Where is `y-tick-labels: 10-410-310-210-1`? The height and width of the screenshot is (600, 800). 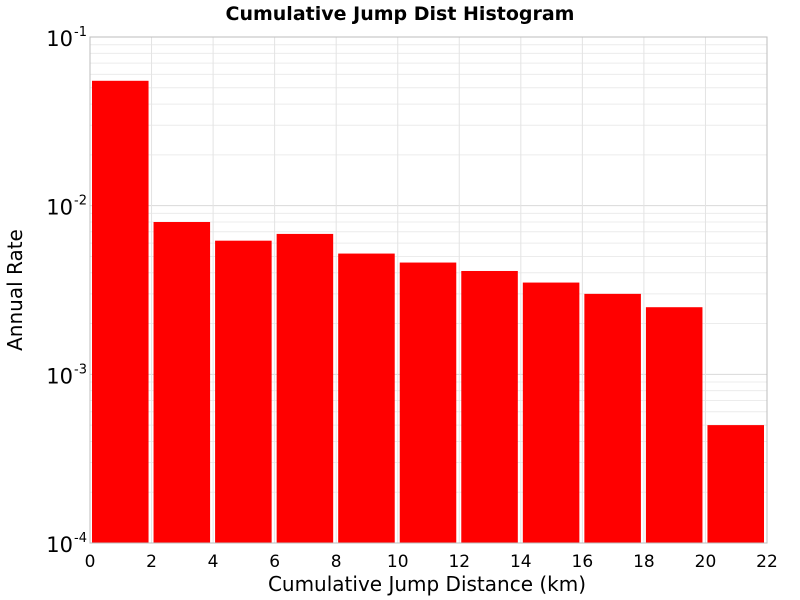
y-tick-labels: 10-410-310-210-1 is located at coordinates (66, 291).